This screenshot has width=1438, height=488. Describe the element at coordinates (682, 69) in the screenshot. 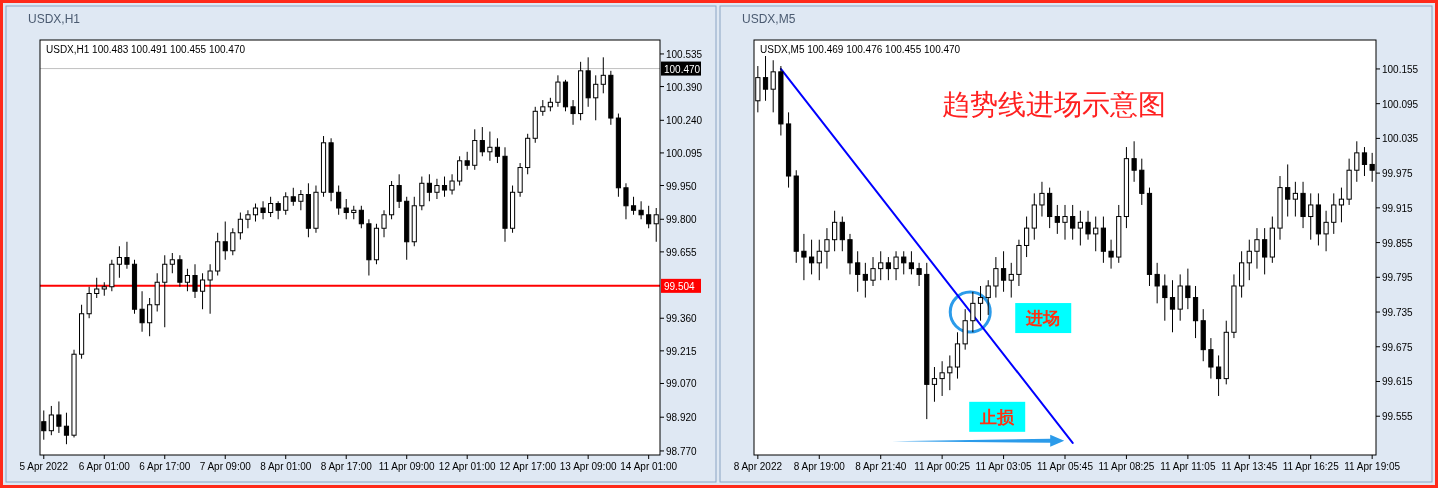

I see `ref-line-label: 100.470` at that location.